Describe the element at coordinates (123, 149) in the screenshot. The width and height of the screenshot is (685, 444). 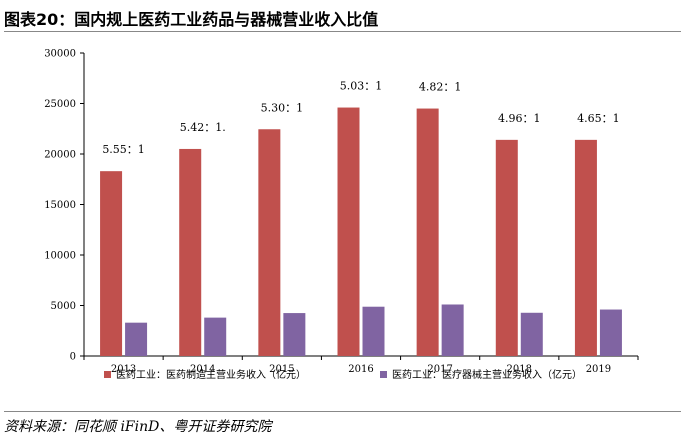
I see `ratio-label: 5.55：1` at that location.